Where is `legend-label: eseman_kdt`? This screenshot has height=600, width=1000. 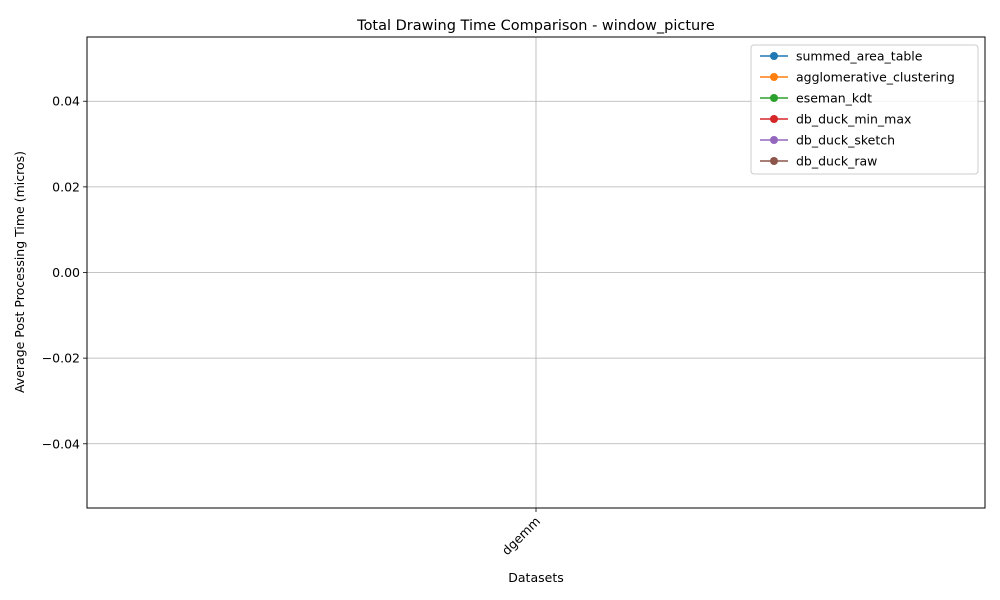
legend-label: eseman_kdt is located at coordinates (834, 98).